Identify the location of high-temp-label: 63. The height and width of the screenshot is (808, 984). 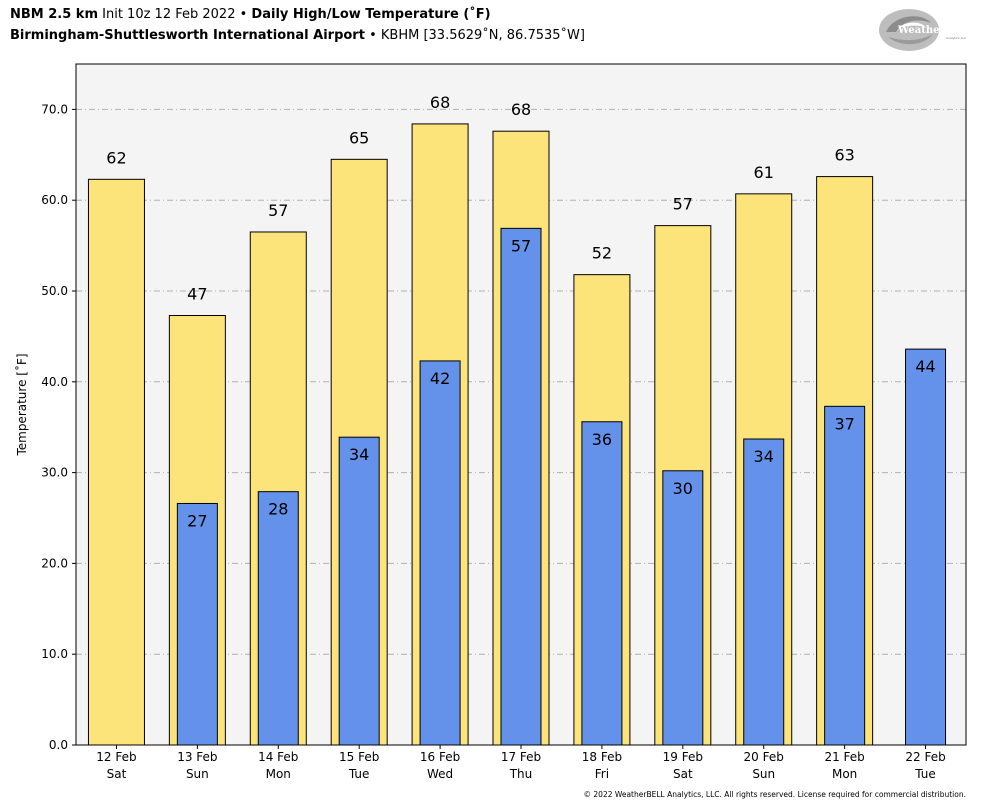
(844, 155).